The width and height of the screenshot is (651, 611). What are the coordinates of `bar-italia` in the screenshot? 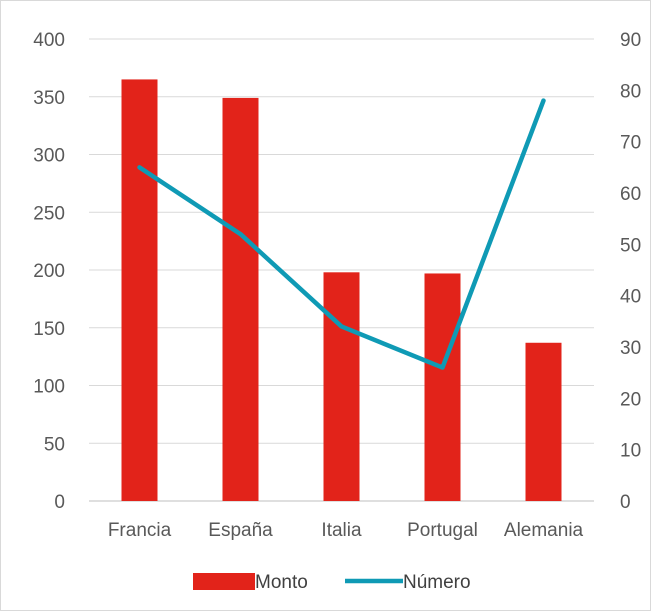 It's located at (341, 386).